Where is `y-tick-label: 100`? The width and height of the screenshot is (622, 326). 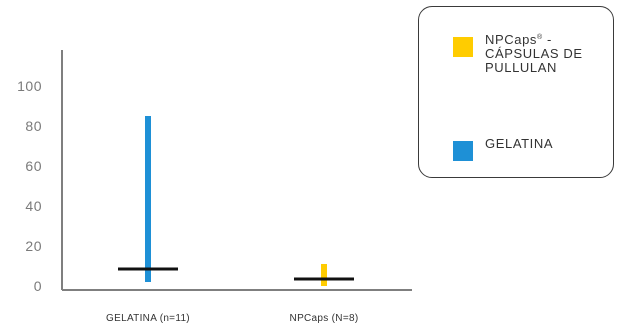
y-tick-label: 100 is located at coordinates (29, 86).